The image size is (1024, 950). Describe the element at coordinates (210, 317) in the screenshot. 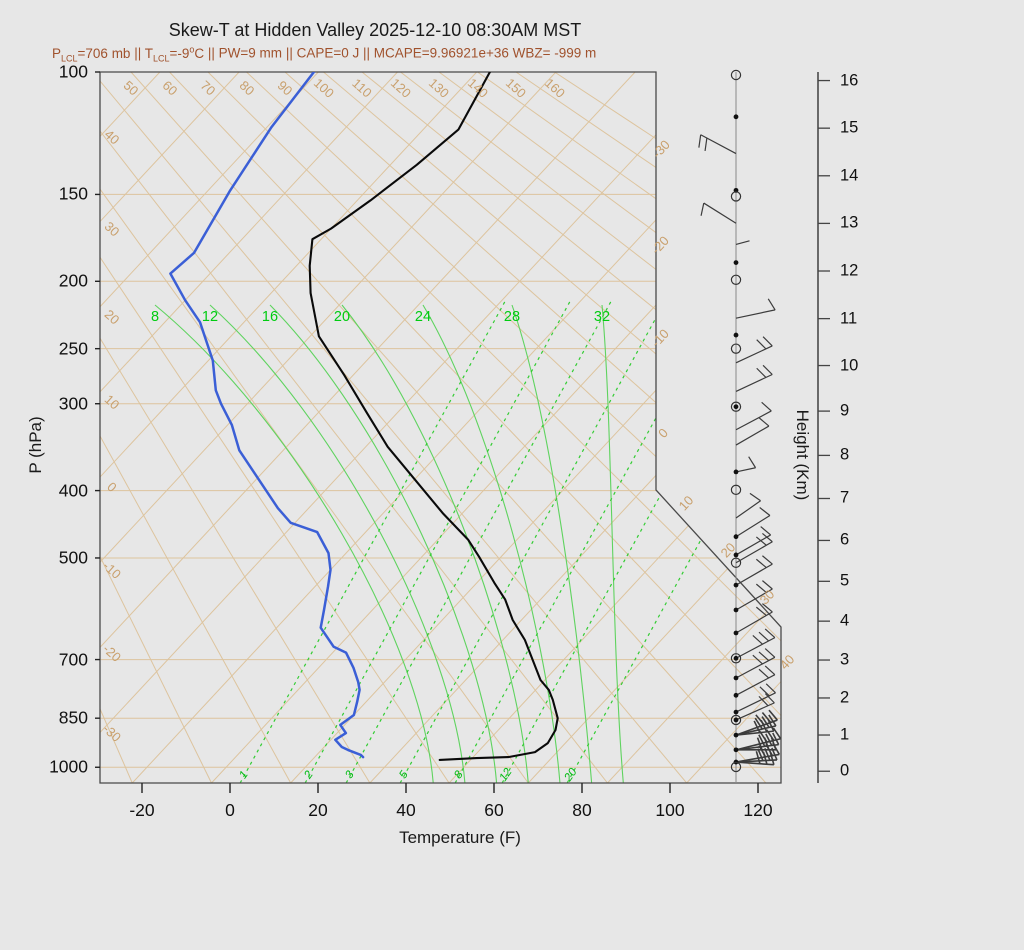

I see `moist-adiabat-label: 12` at that location.